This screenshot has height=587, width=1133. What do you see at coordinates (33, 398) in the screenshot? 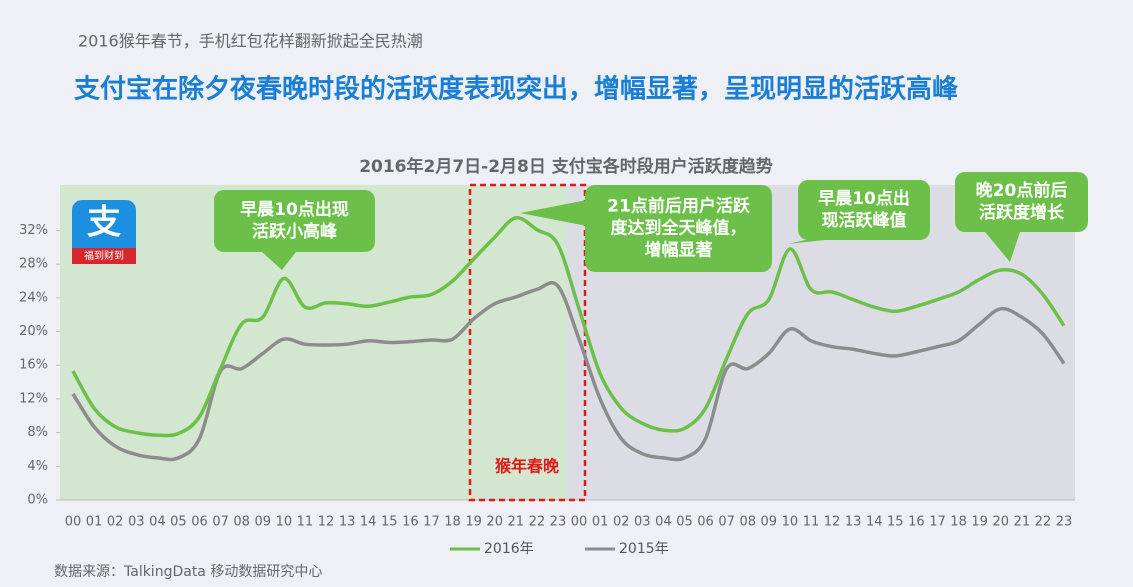
I see `y-tick-label: 12%` at bounding box center [33, 398].